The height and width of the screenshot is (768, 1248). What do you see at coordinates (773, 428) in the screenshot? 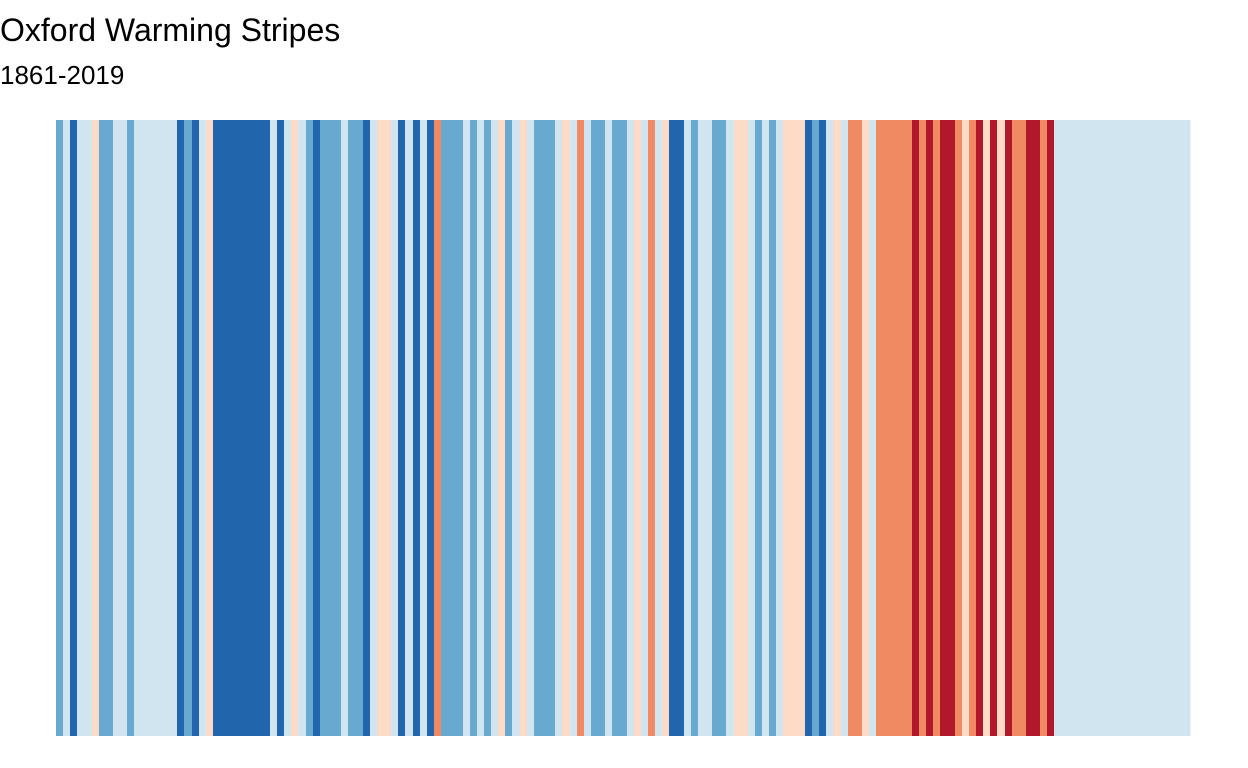
I see `stripe-1961` at bounding box center [773, 428].